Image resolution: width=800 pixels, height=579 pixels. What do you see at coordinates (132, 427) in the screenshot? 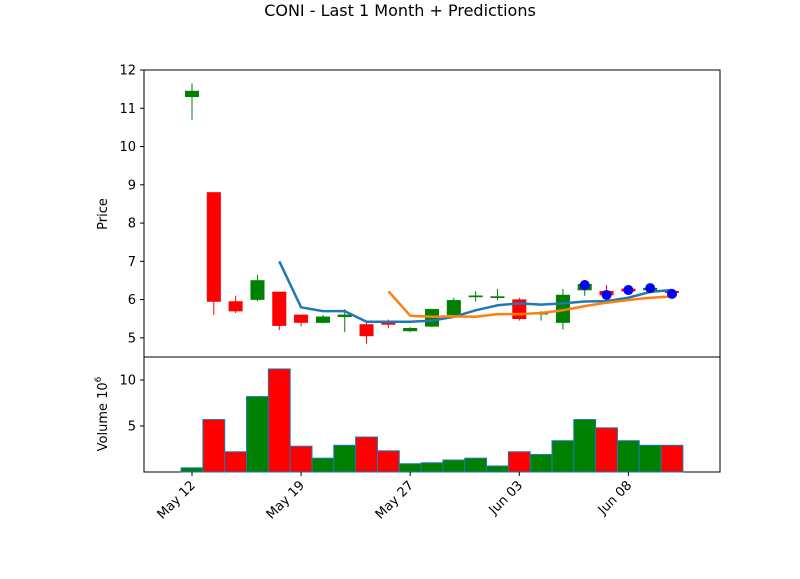
I see `volume-tick-label: 5` at bounding box center [132, 427].